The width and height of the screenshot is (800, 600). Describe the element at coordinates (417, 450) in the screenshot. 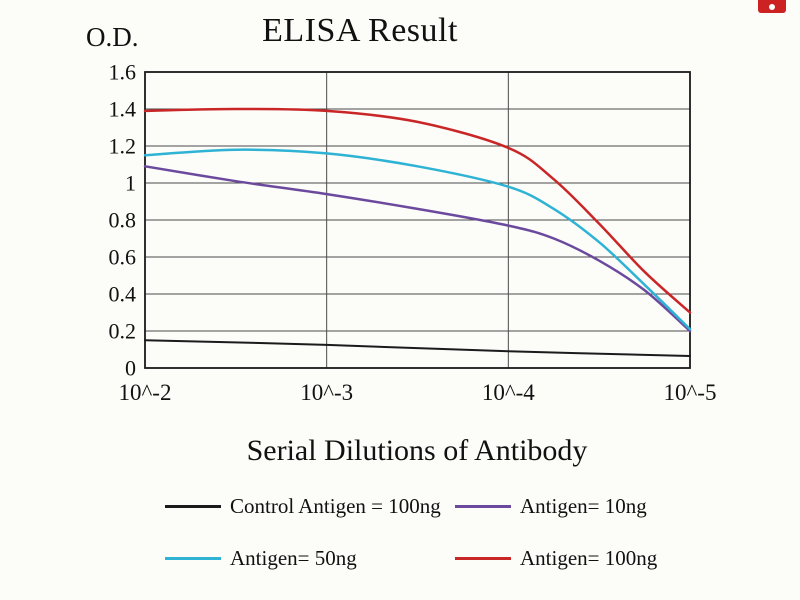

I see `x-axis-title: Serial Dilutions of Antibody` at that location.